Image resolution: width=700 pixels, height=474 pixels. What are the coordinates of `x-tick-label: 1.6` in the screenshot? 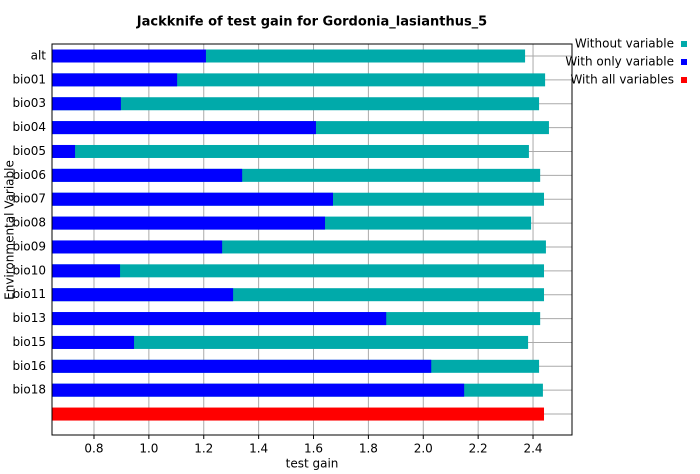 It's located at (313, 449).